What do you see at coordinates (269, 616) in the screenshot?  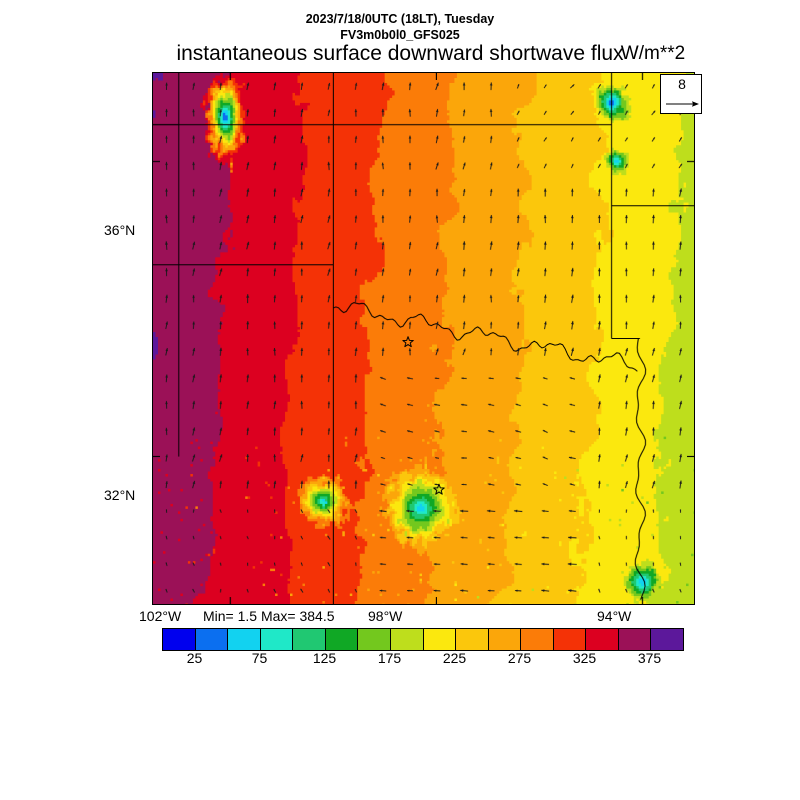 I see `min-max-stats: Min= 1.5 Max= 384.5` at bounding box center [269, 616].